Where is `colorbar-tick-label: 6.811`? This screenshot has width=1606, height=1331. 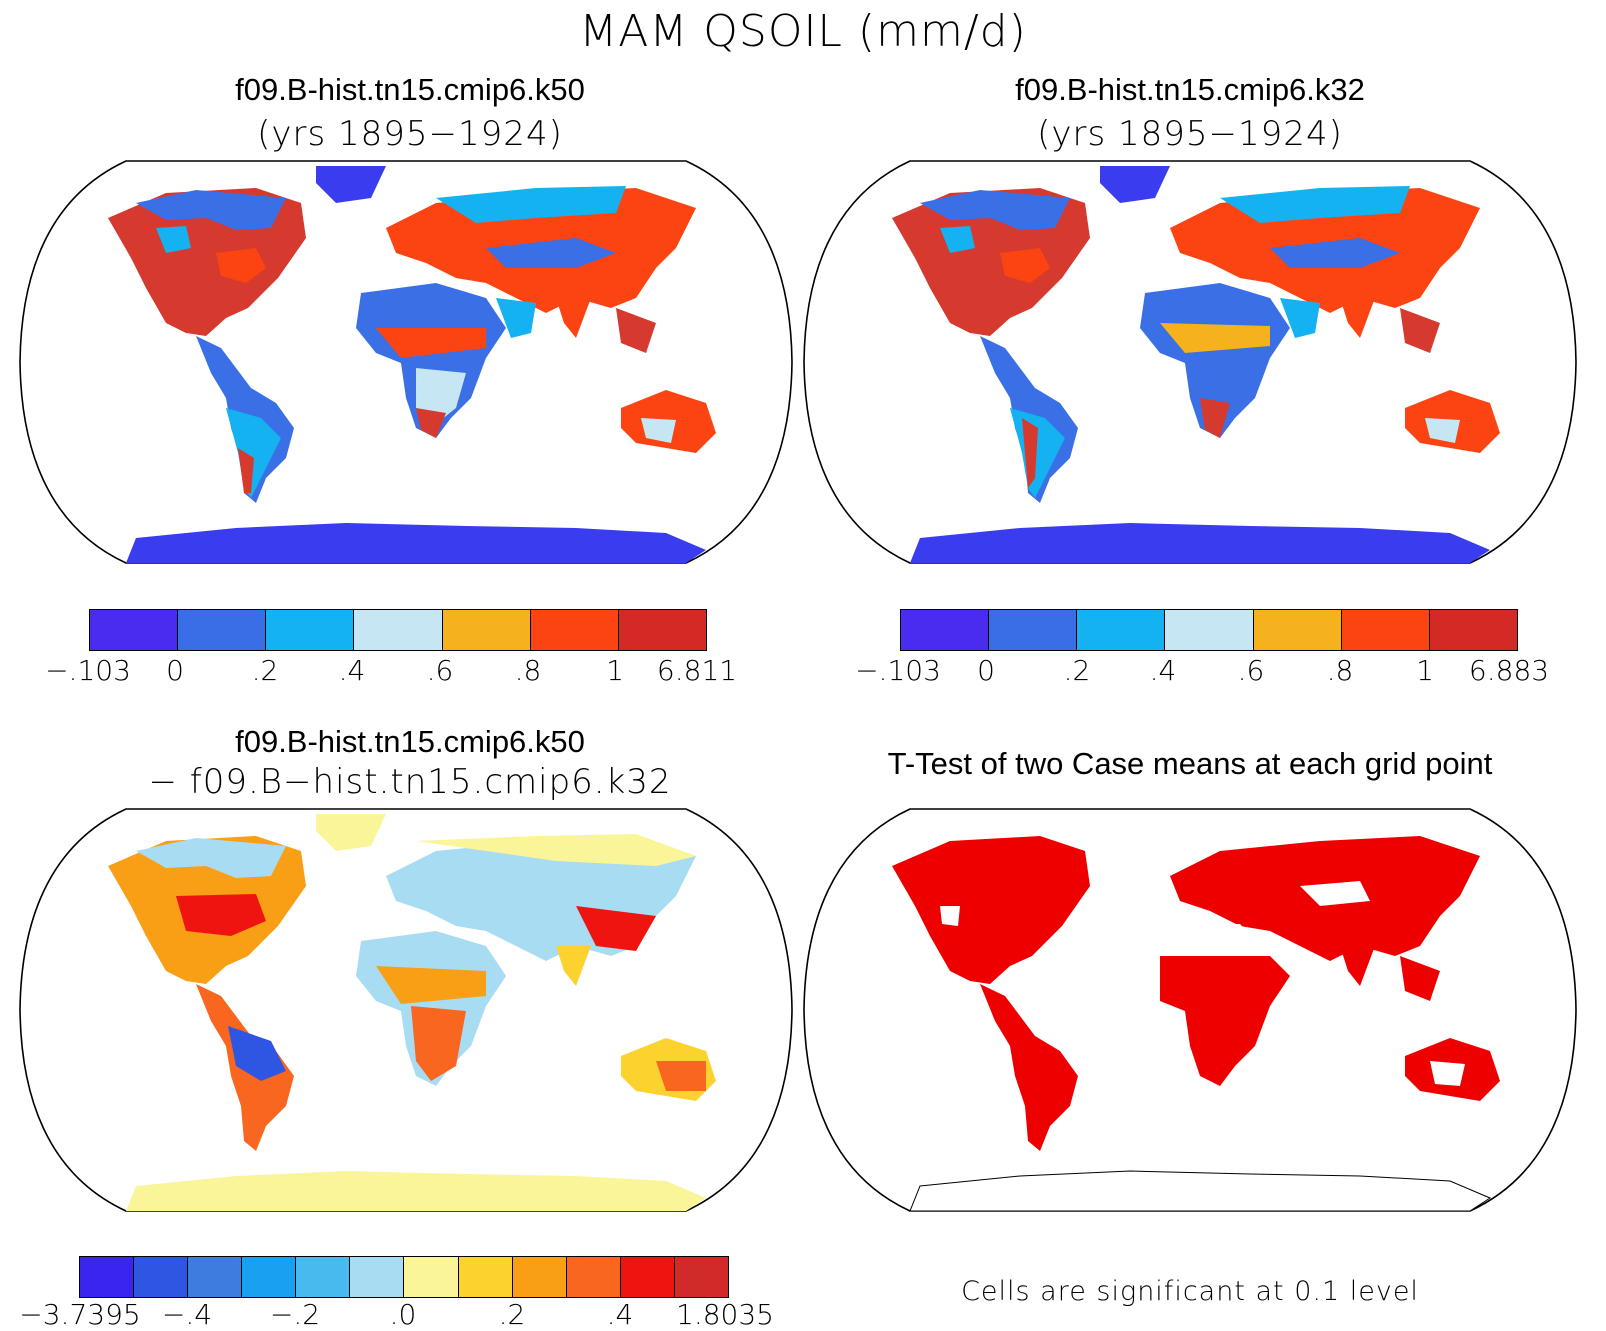 colorbar-tick-label: 6.811 is located at coordinates (697, 670).